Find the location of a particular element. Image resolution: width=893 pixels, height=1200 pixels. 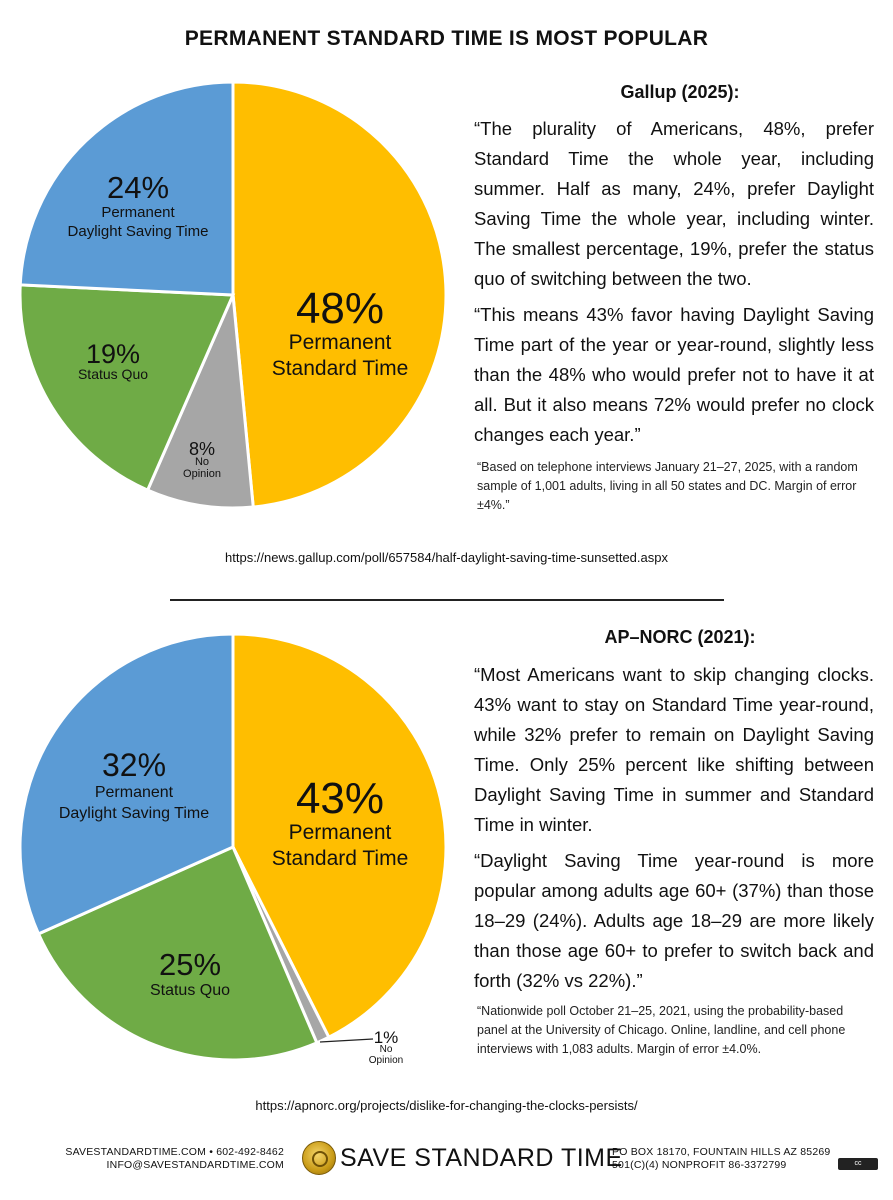

slice-percent-status-quo: 19% is located at coordinates (113, 354).